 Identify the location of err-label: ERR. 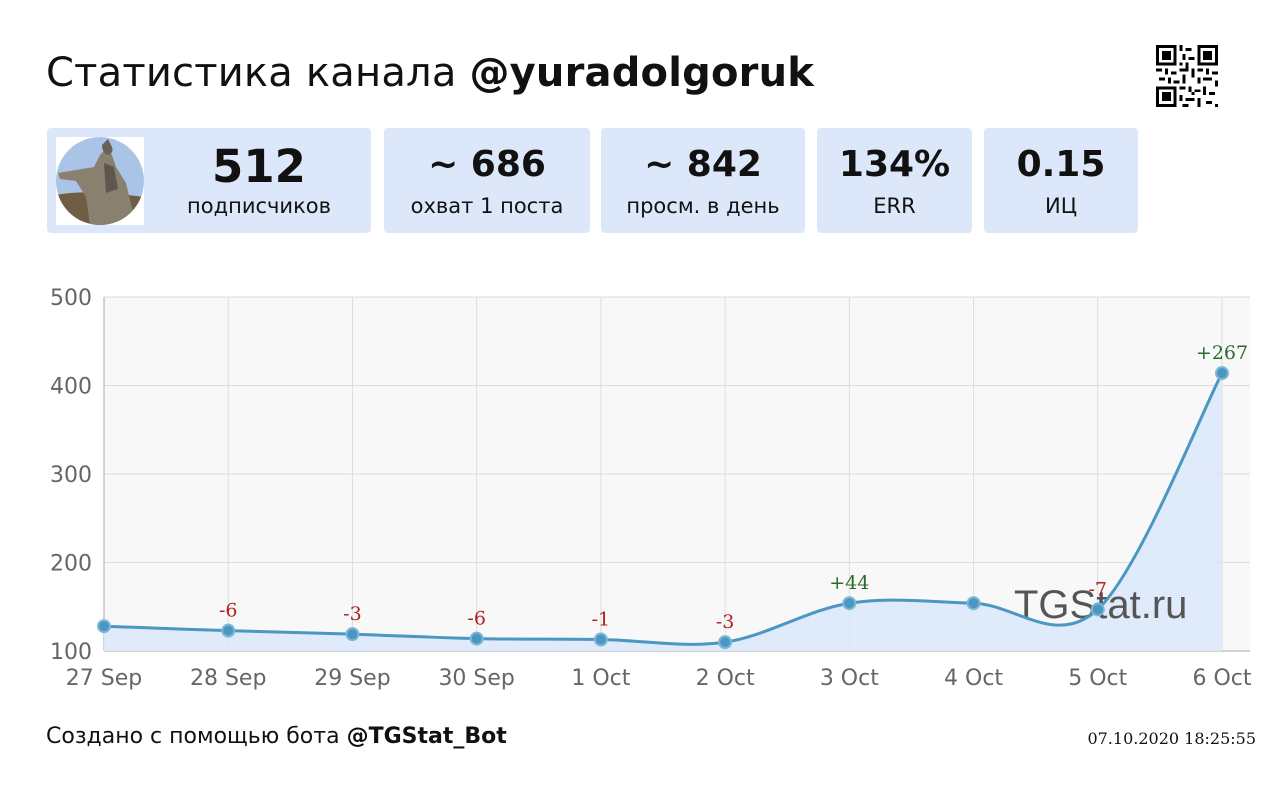
(894, 206).